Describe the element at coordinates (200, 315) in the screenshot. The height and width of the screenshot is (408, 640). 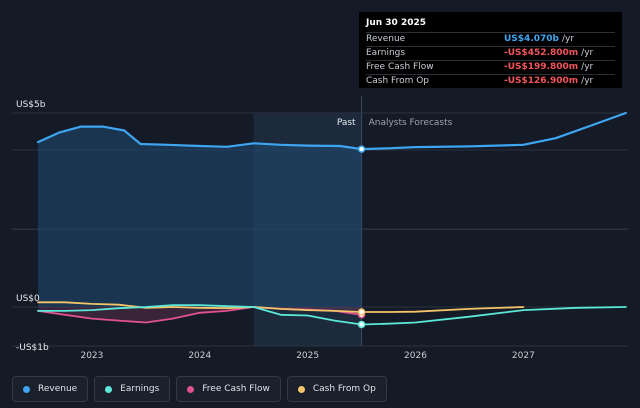
I see `fcf-area` at that location.